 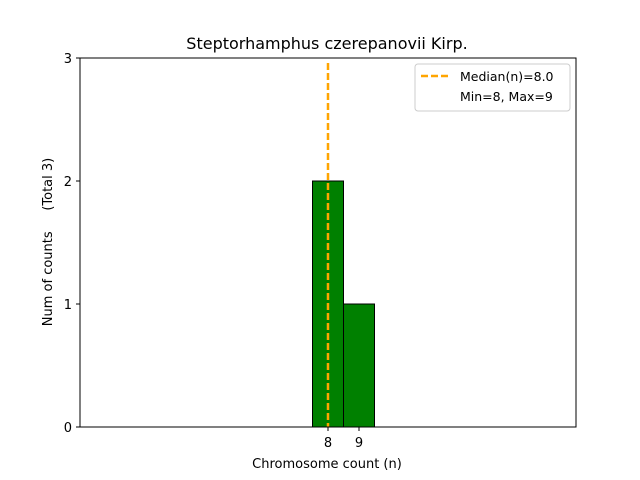 I want to click on x-tick-label-9: 9, so click(x=359, y=443).